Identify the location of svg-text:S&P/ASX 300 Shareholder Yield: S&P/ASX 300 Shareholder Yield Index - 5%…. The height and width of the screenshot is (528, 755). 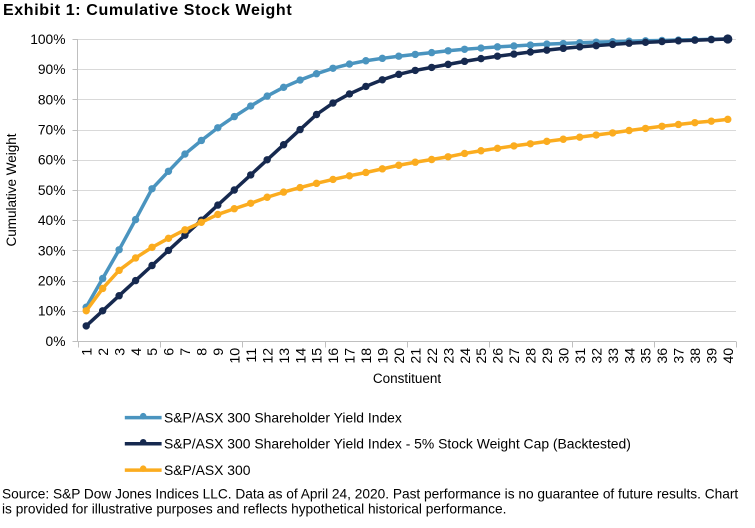
(397, 444).